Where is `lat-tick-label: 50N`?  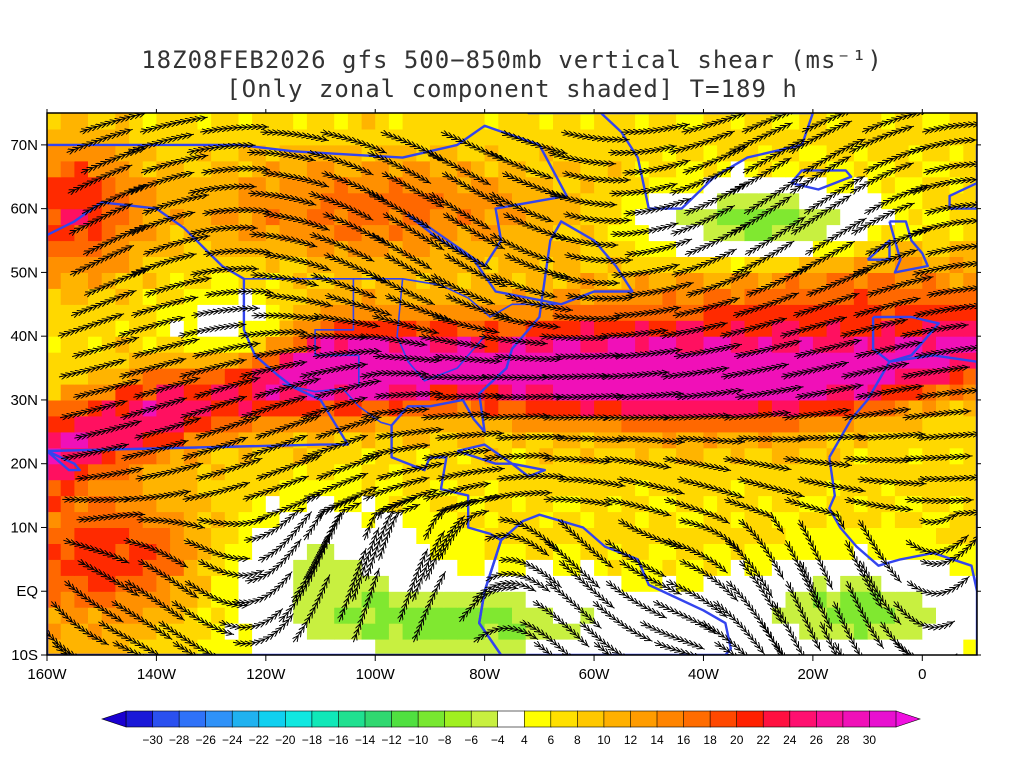
lat-tick-label: 50N is located at coordinates (24, 272).